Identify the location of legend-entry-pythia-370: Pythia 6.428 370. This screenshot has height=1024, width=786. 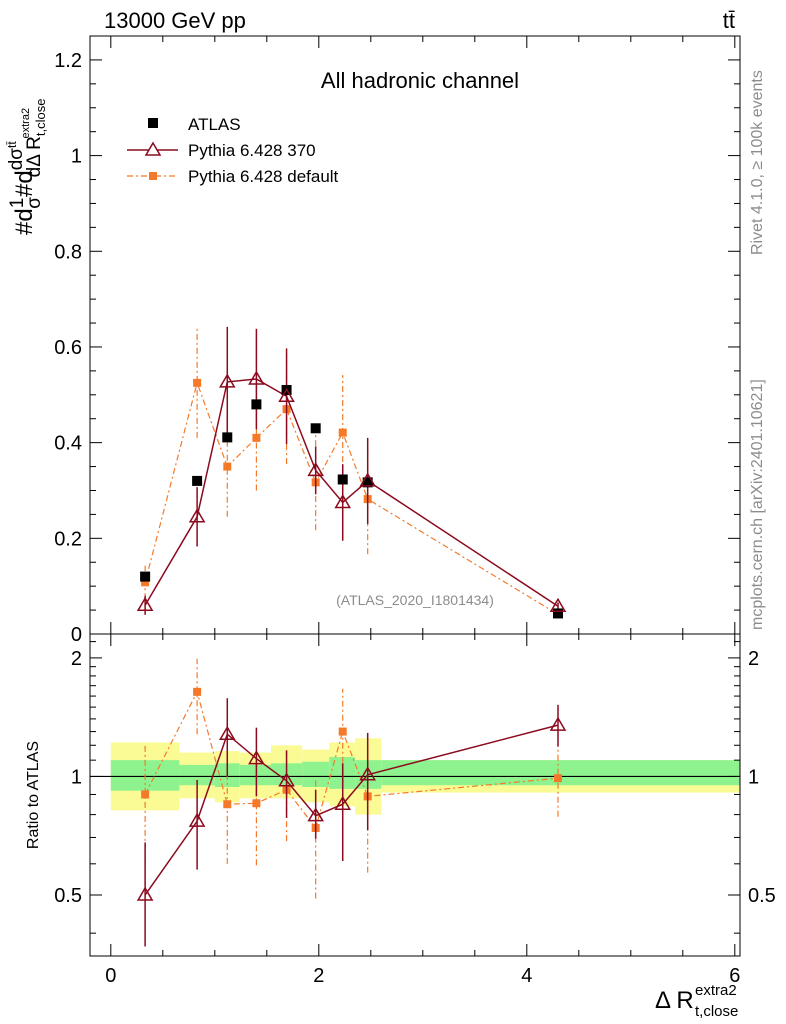
(221, 150).